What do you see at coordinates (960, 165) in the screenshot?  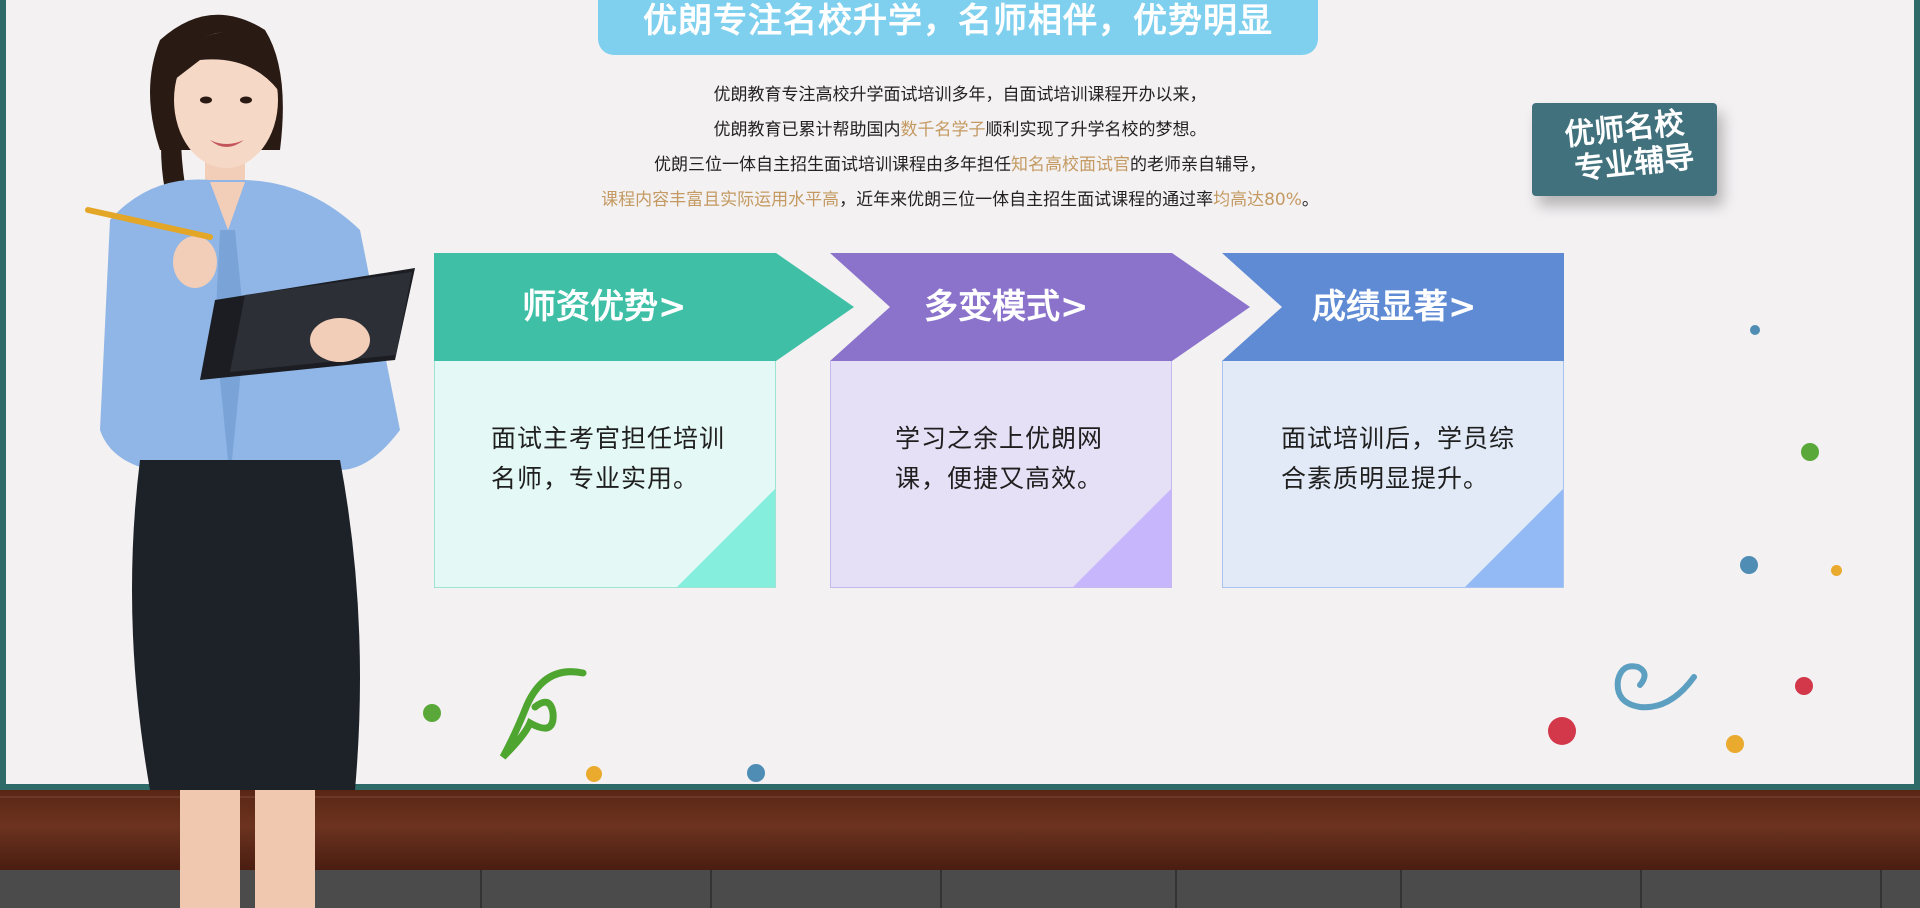 I see `intro-line-3: 优朗三位一体自主招生面试培训课程由多年担任知名高校面试官的老师亲自辅导，` at bounding box center [960, 165].